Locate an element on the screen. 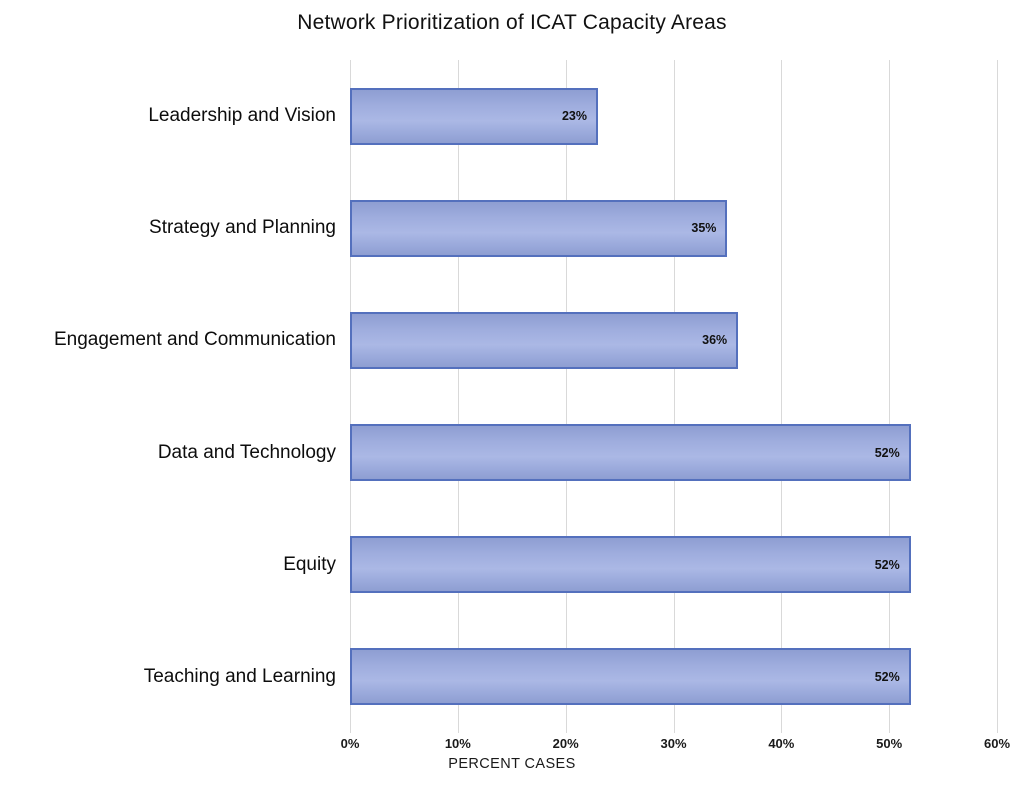 Image resolution: width=1024 pixels, height=792 pixels. bar-value-label: 35% is located at coordinates (704, 228).